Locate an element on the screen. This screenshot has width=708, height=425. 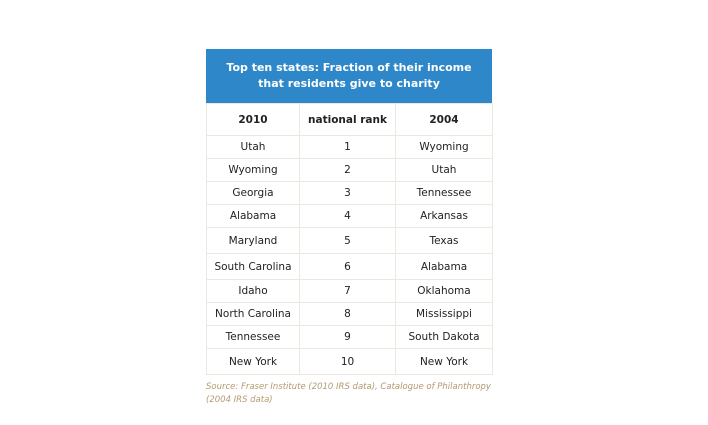
source-line-2: (2004 IRS data) is located at coordinates (239, 400).